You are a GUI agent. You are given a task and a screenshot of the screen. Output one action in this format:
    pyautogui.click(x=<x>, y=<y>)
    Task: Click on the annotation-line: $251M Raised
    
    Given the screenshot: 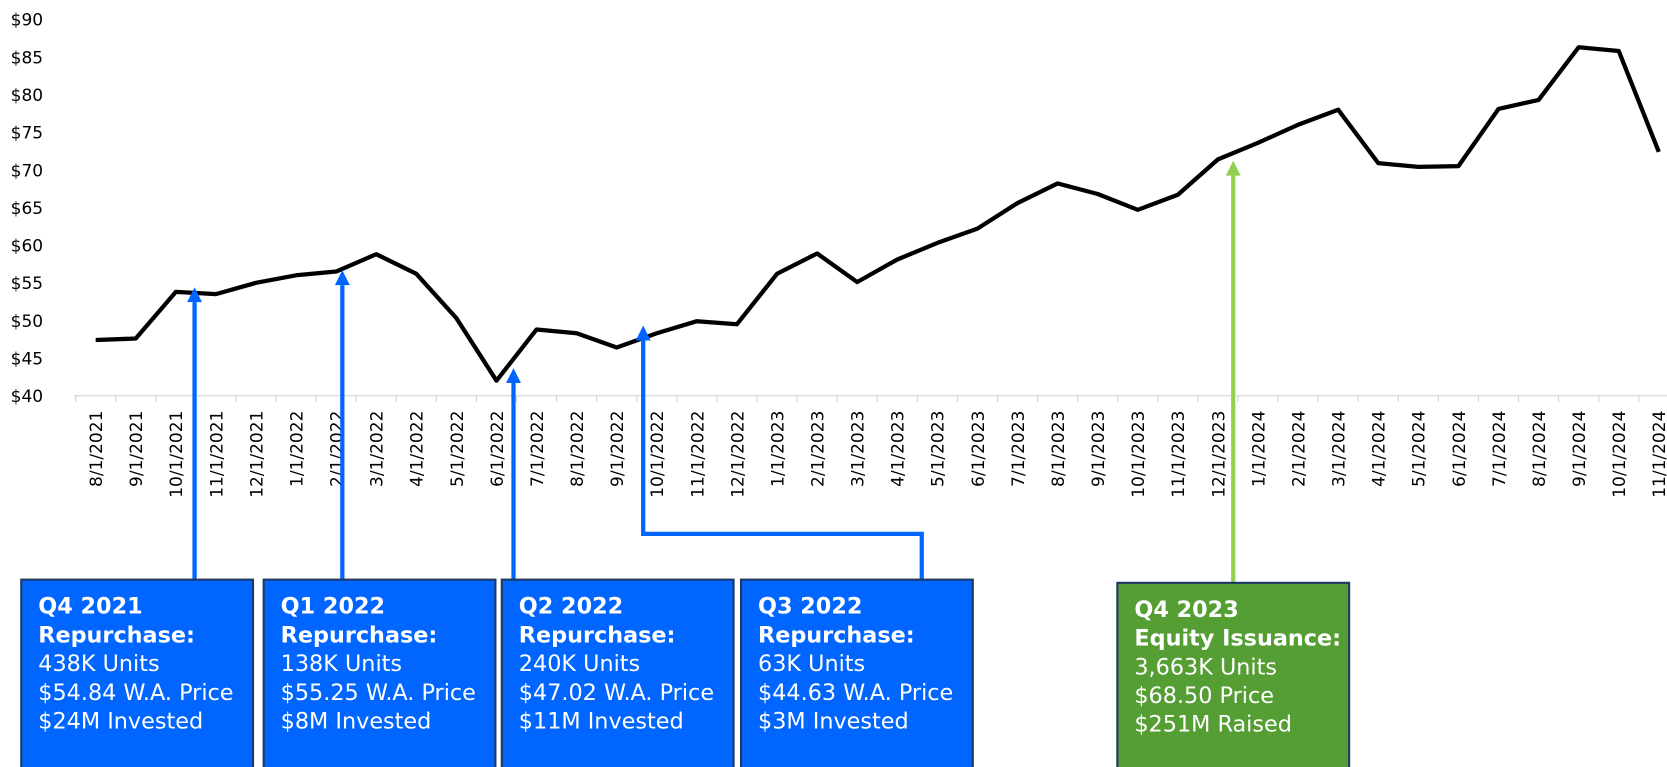 What is the action you would take?
    pyautogui.click(x=1213, y=725)
    